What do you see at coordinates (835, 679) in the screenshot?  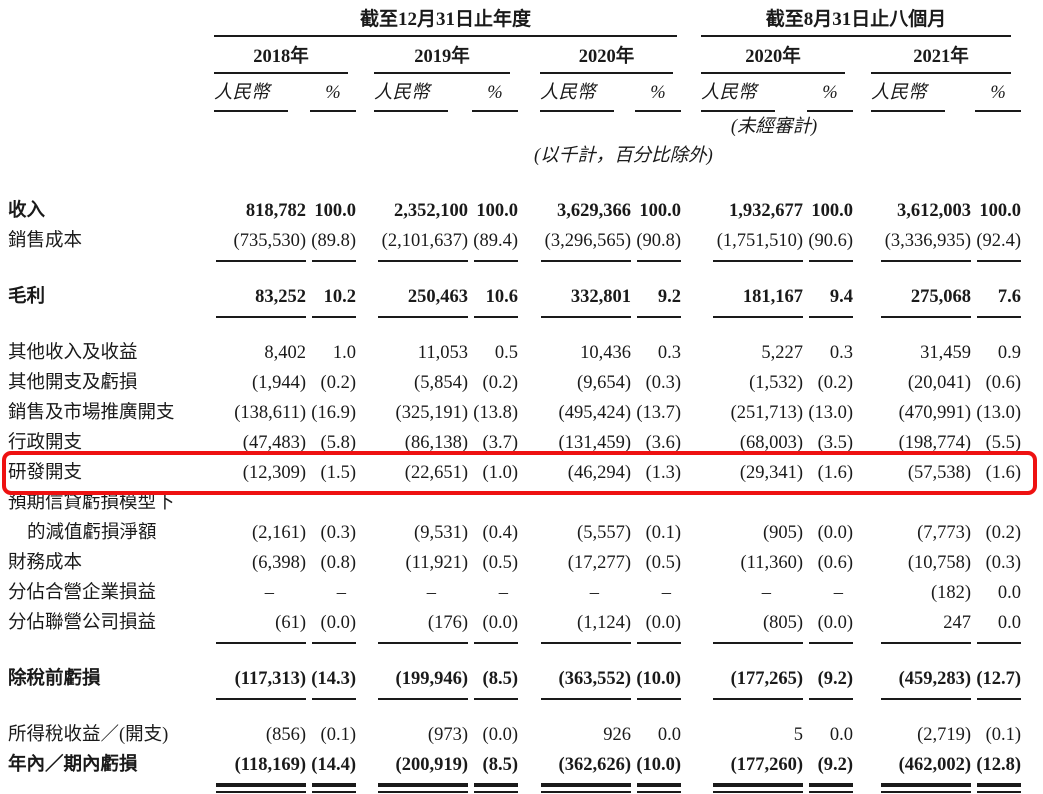 I see `percent-cell: (9.2)` at bounding box center [835, 679].